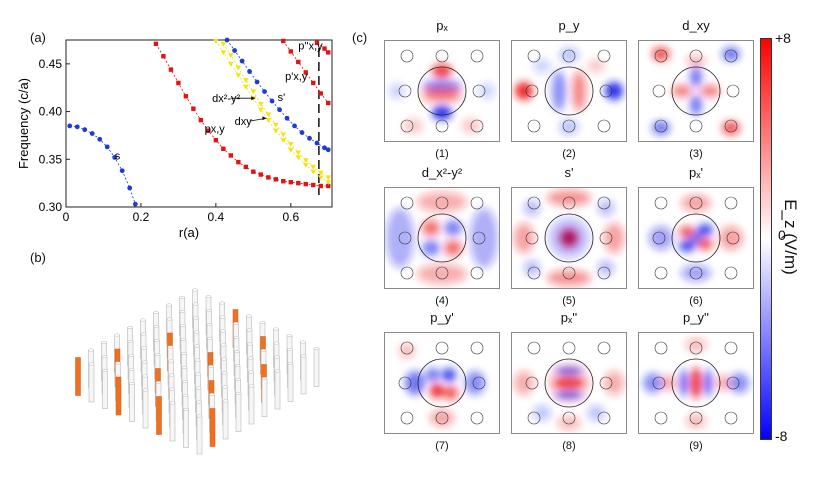  What do you see at coordinates (66, 217) in the screenshot?
I see `x-tick-label: 0` at bounding box center [66, 217].